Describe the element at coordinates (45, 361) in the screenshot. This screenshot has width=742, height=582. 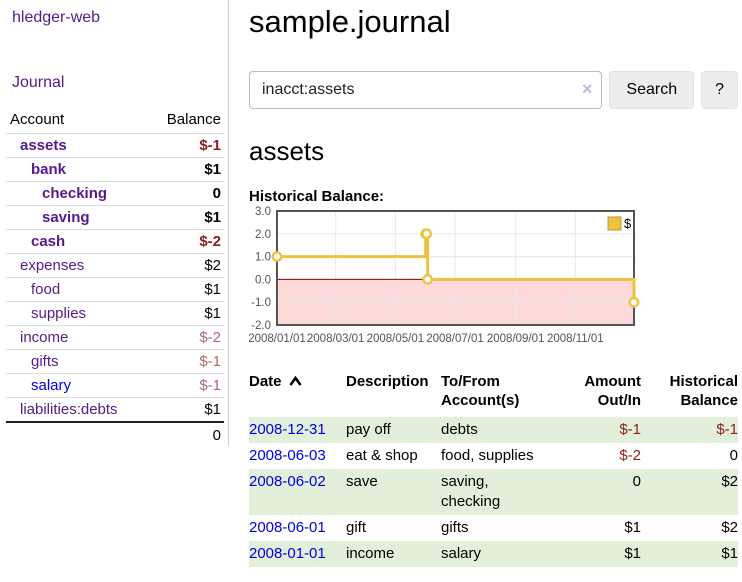
I see `account-link: gifts` at that location.